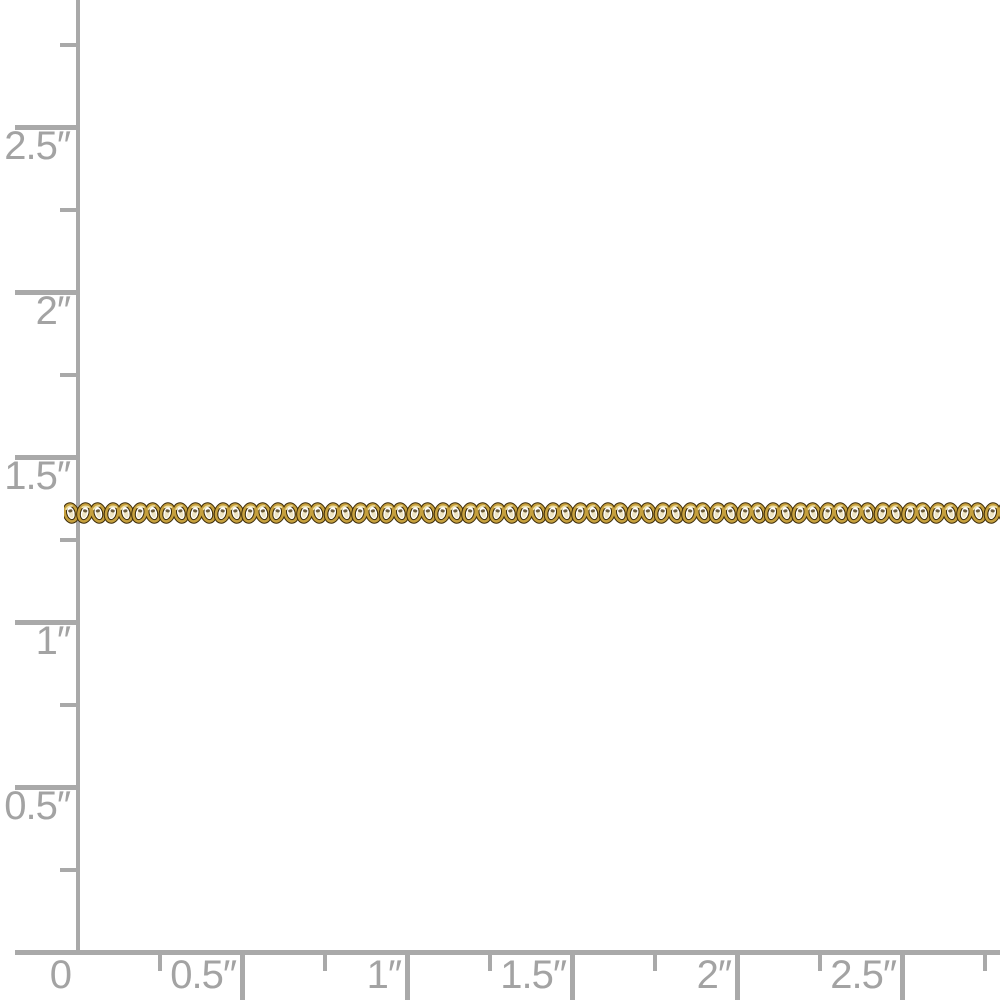 The height and width of the screenshot is (1000, 1000). What do you see at coordinates (533, 975) in the screenshot?
I see `h-ruler-label: 1.5″` at bounding box center [533, 975].